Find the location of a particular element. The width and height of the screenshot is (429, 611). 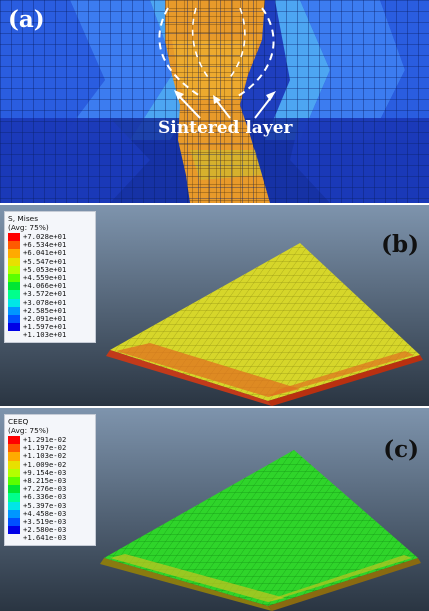

stress-band-right-b is located at coordinates (341, 374).